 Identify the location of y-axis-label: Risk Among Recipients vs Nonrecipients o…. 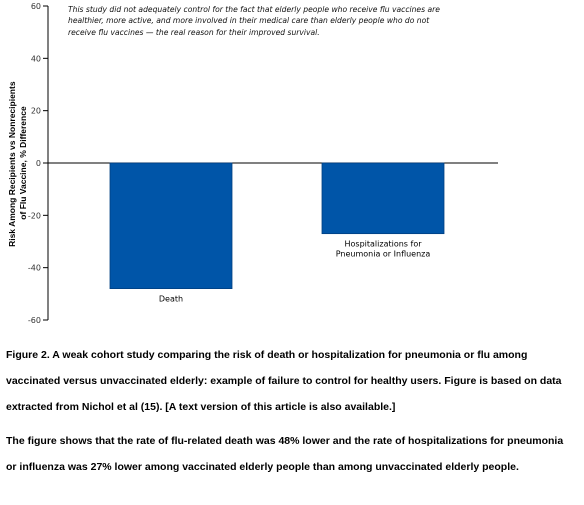
(17, 163).